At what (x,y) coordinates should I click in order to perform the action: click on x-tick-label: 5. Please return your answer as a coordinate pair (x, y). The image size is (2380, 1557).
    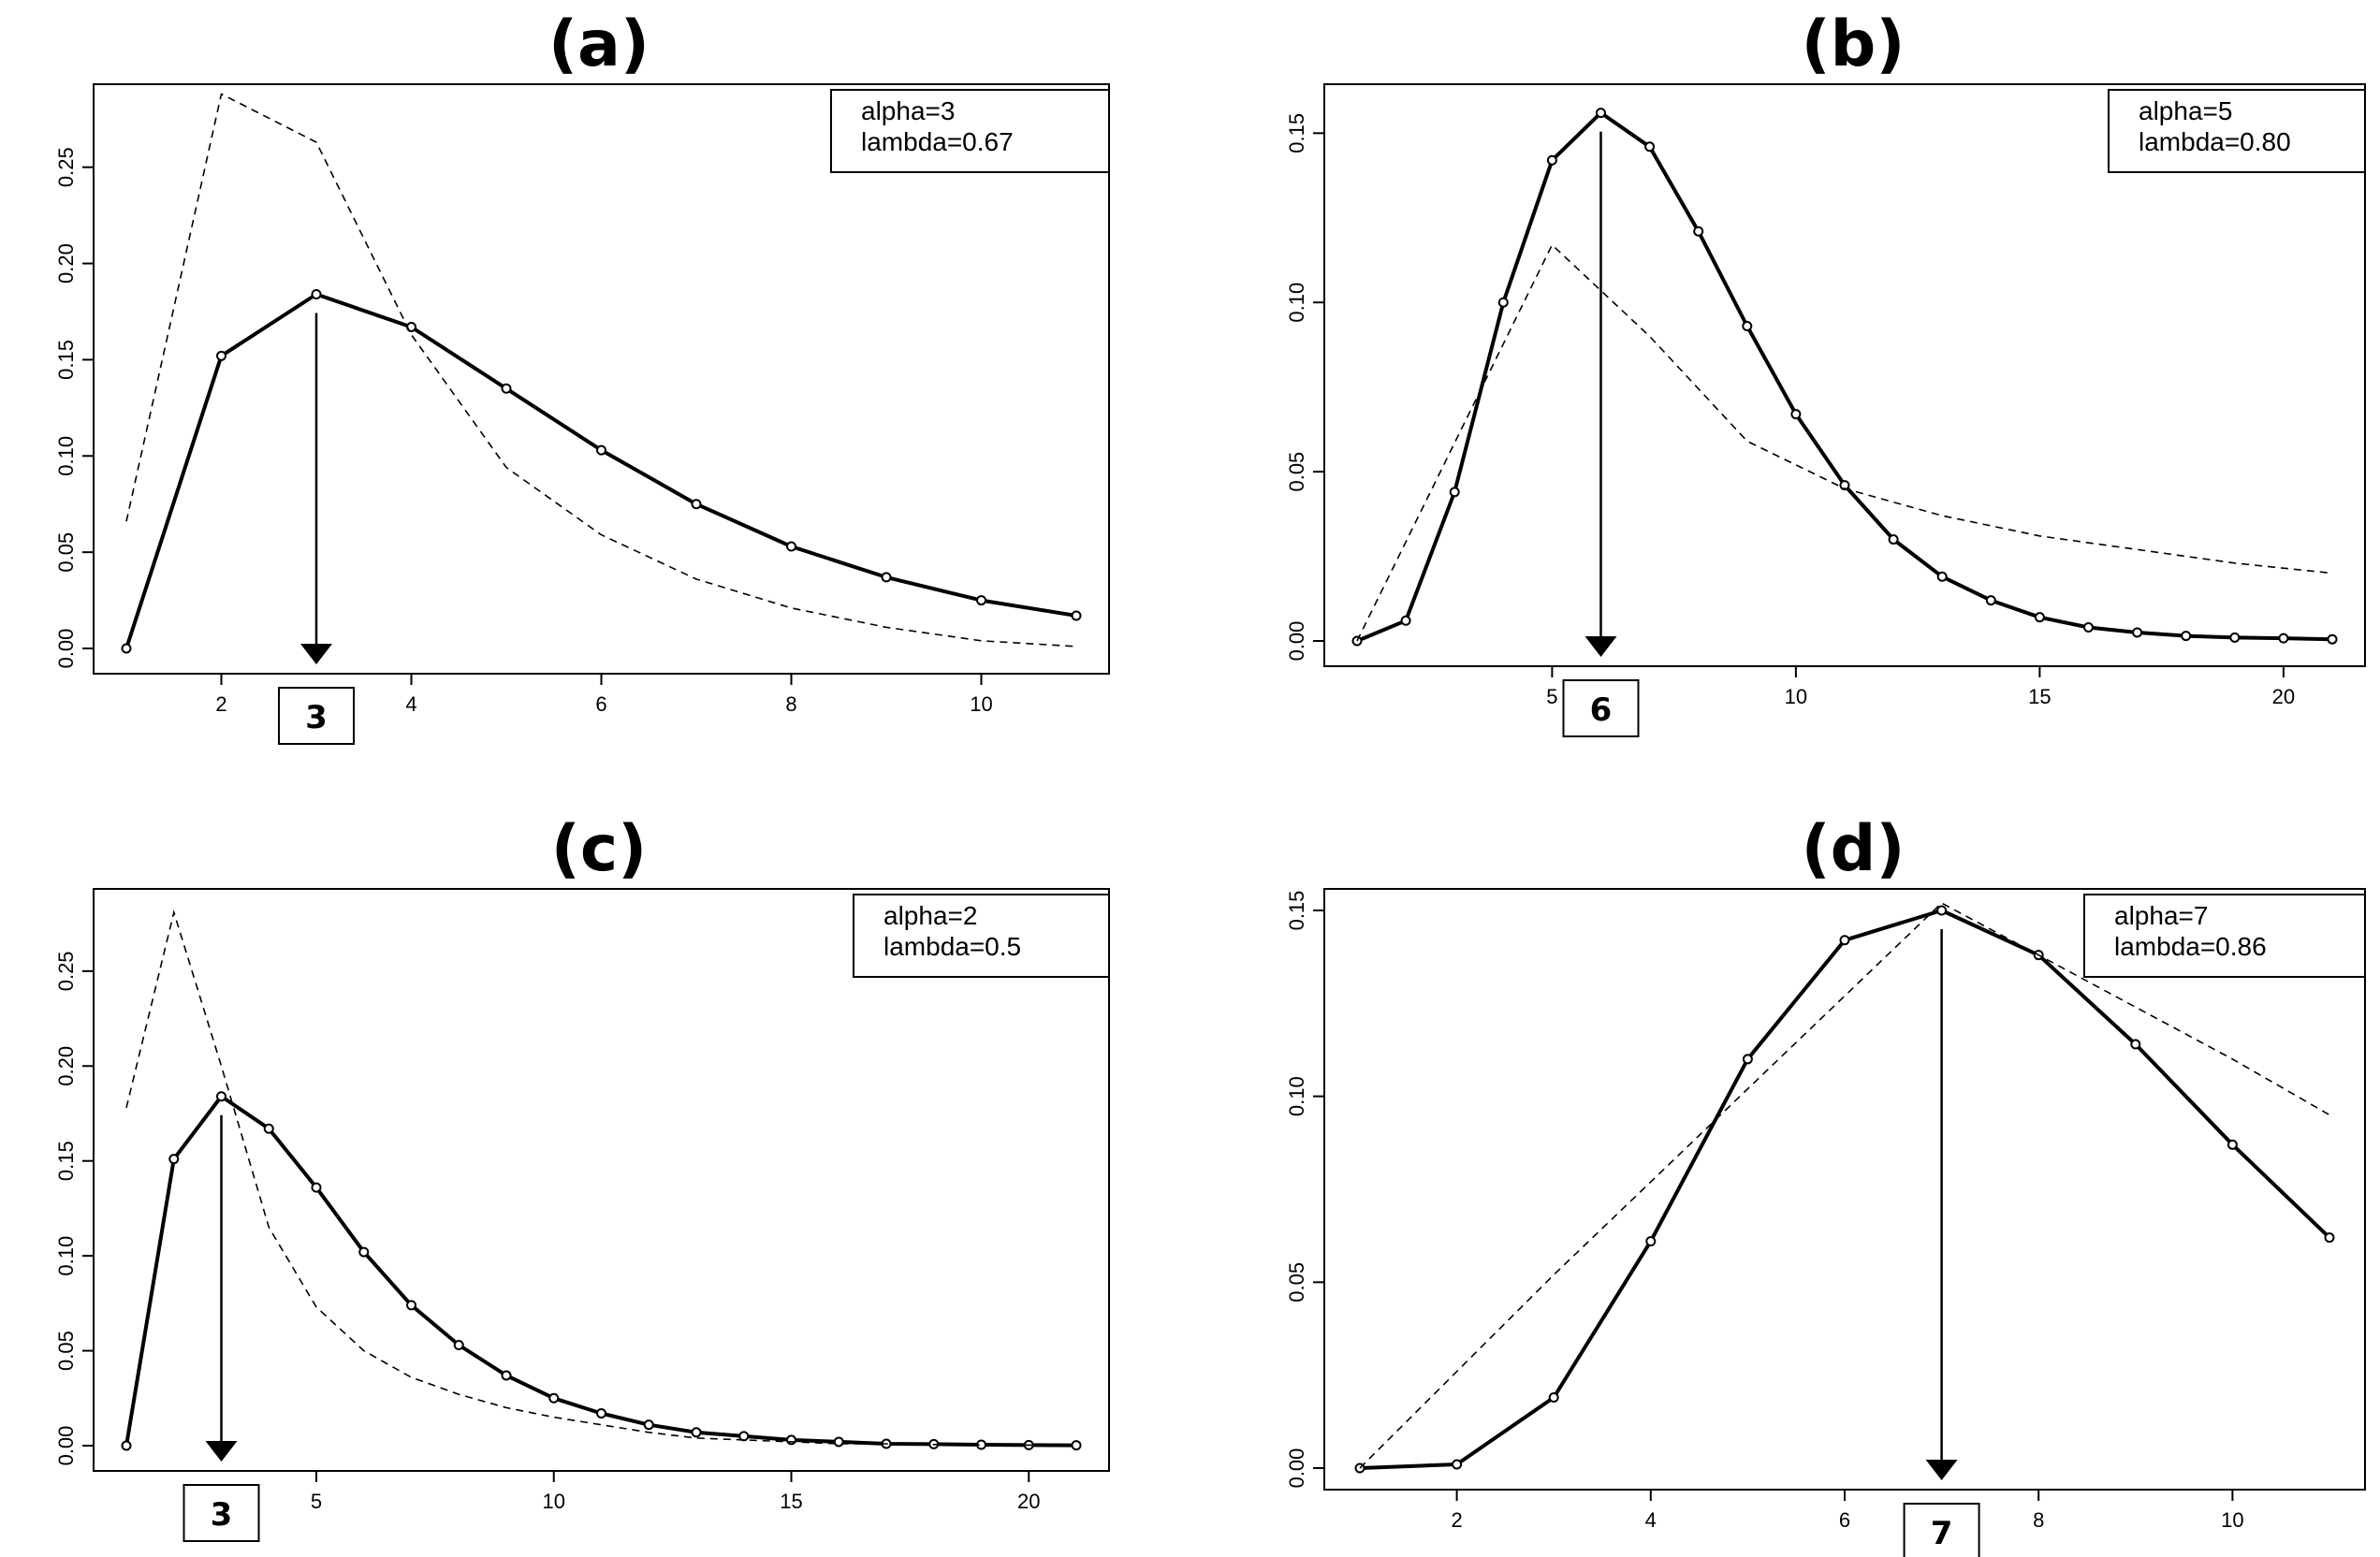
    Looking at the image, I should click on (1551, 697).